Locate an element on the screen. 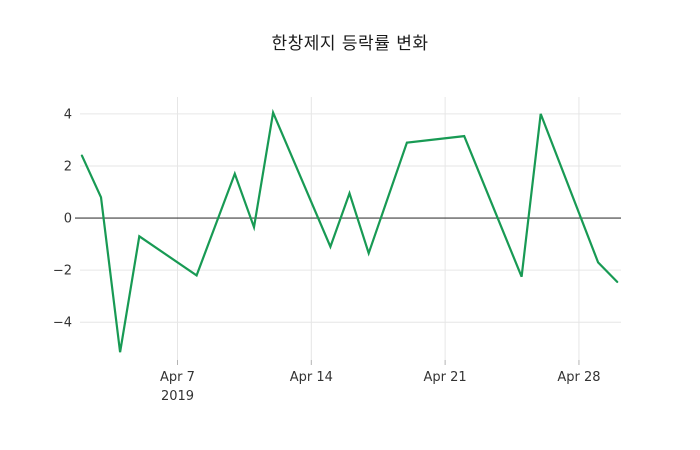 This screenshot has height=450, width=700. x-tick-year-label: 2019 is located at coordinates (177, 396).